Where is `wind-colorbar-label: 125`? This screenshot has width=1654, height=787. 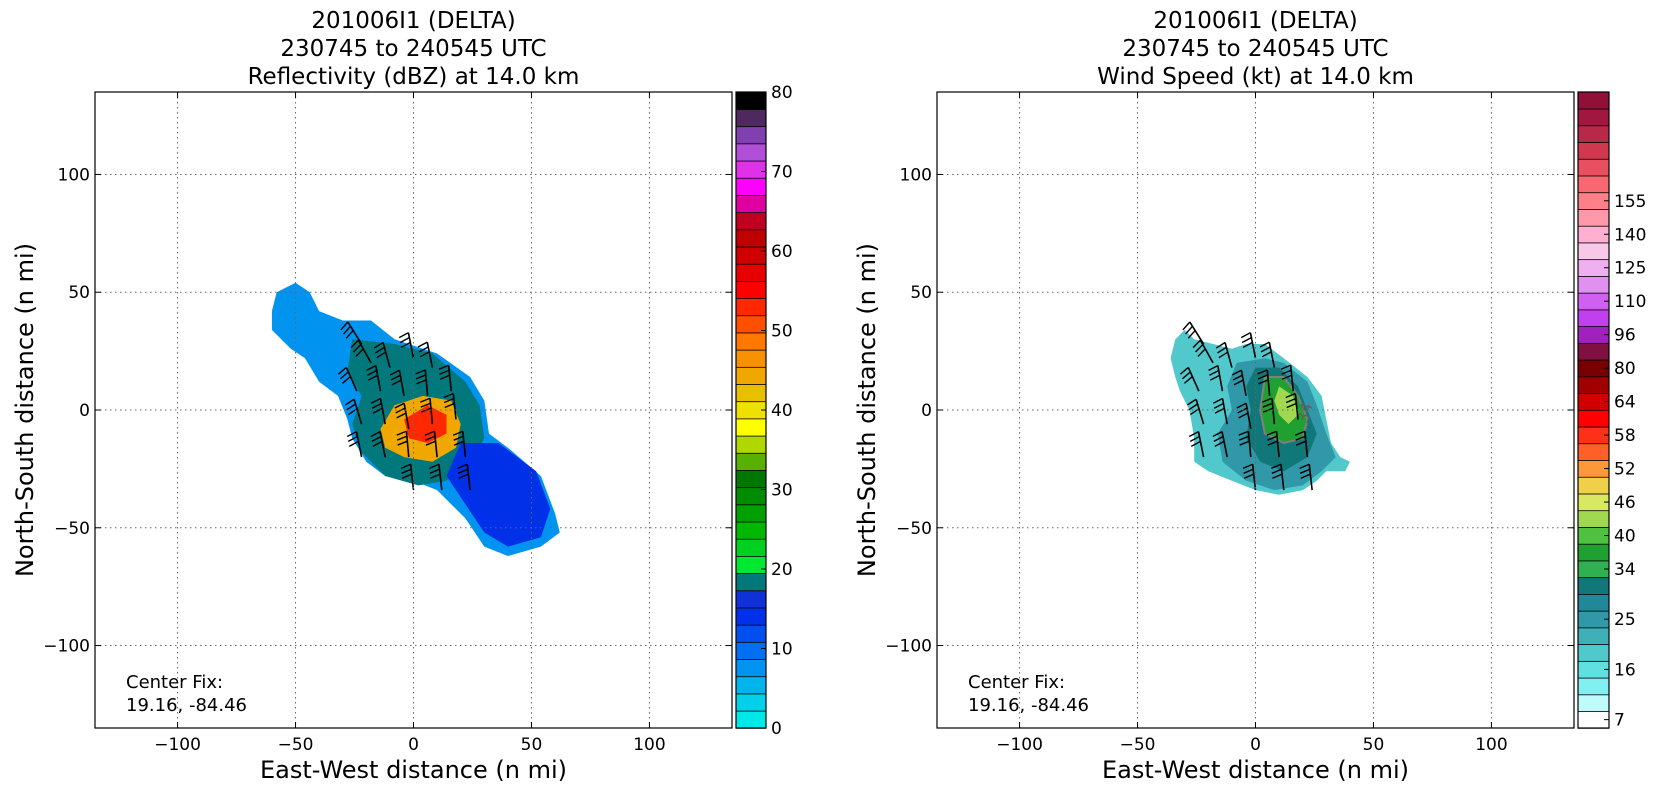 wind-colorbar-label: 125 is located at coordinates (1630, 269).